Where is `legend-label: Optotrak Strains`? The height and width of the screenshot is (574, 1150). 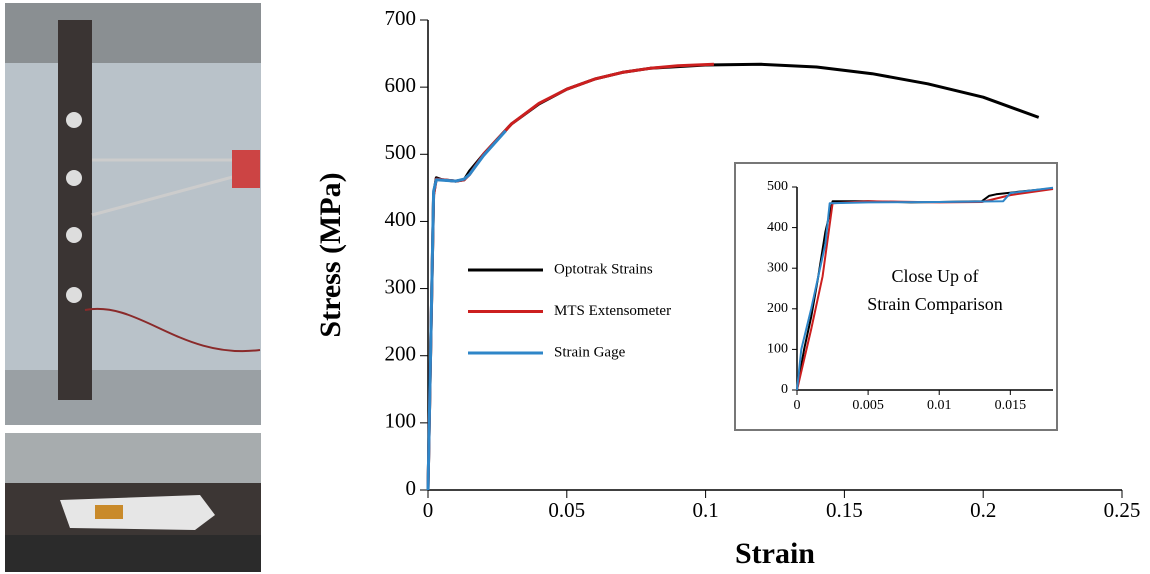
legend-label: Optotrak Strains is located at coordinates (603, 269).